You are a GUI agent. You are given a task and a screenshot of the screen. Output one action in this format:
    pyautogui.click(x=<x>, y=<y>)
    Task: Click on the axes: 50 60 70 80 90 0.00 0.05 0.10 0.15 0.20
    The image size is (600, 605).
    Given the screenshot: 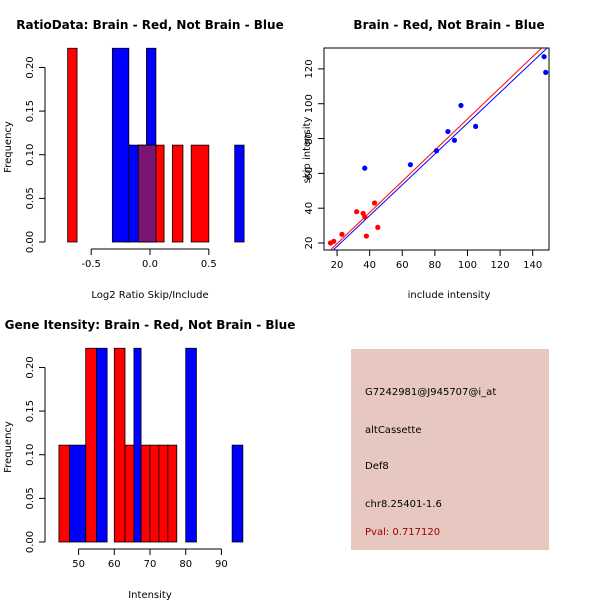 What is the action you would take?
    pyautogui.click(x=126, y=463)
    